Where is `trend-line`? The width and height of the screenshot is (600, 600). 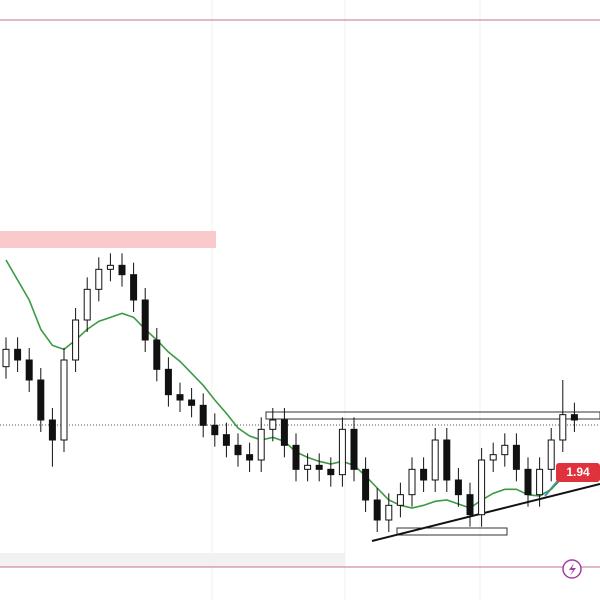 trend-line is located at coordinates (485, 512).